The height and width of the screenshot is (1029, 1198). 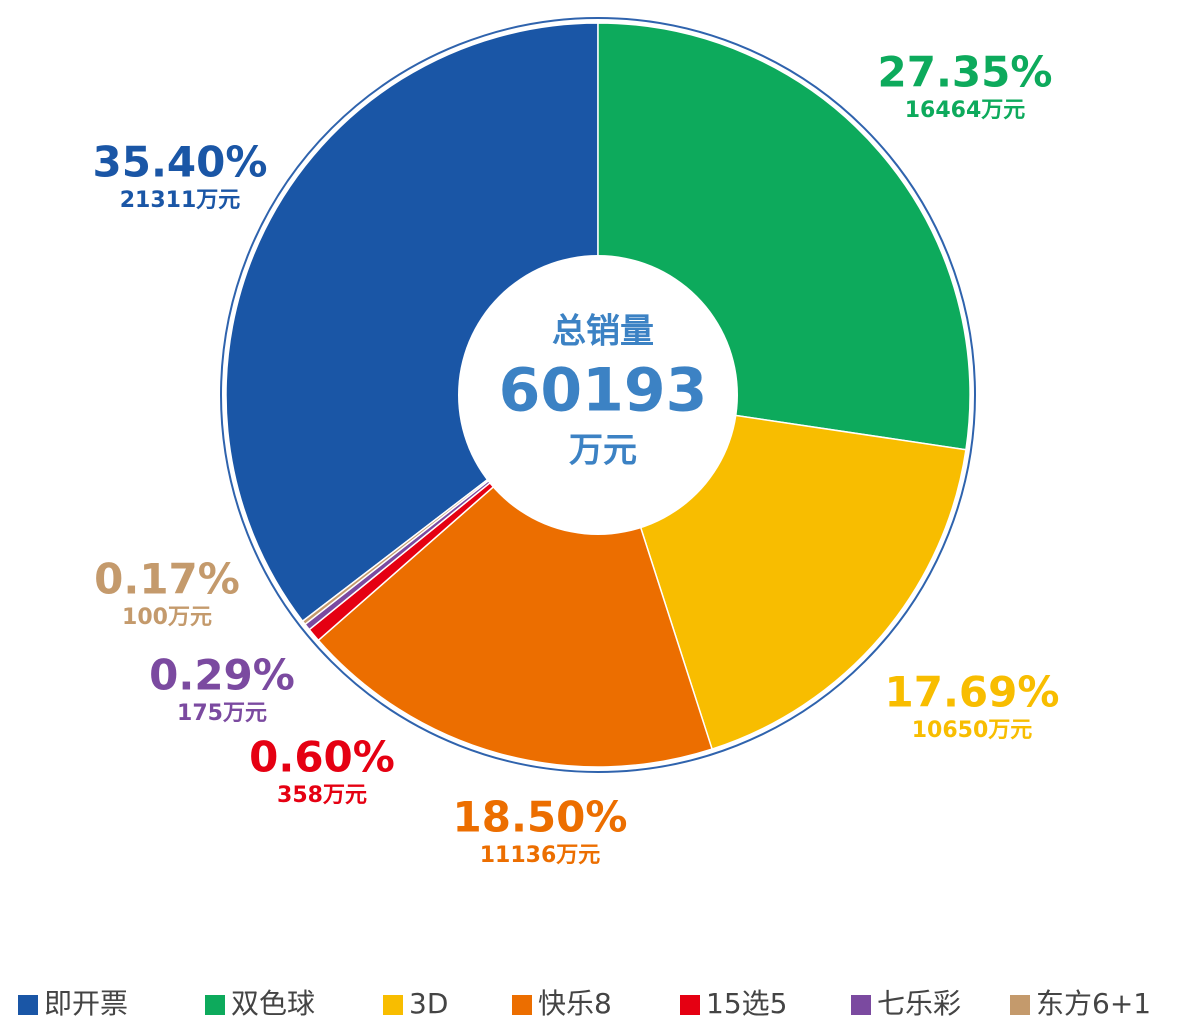 I want to click on value-label: 27.35%, so click(x=965, y=72).